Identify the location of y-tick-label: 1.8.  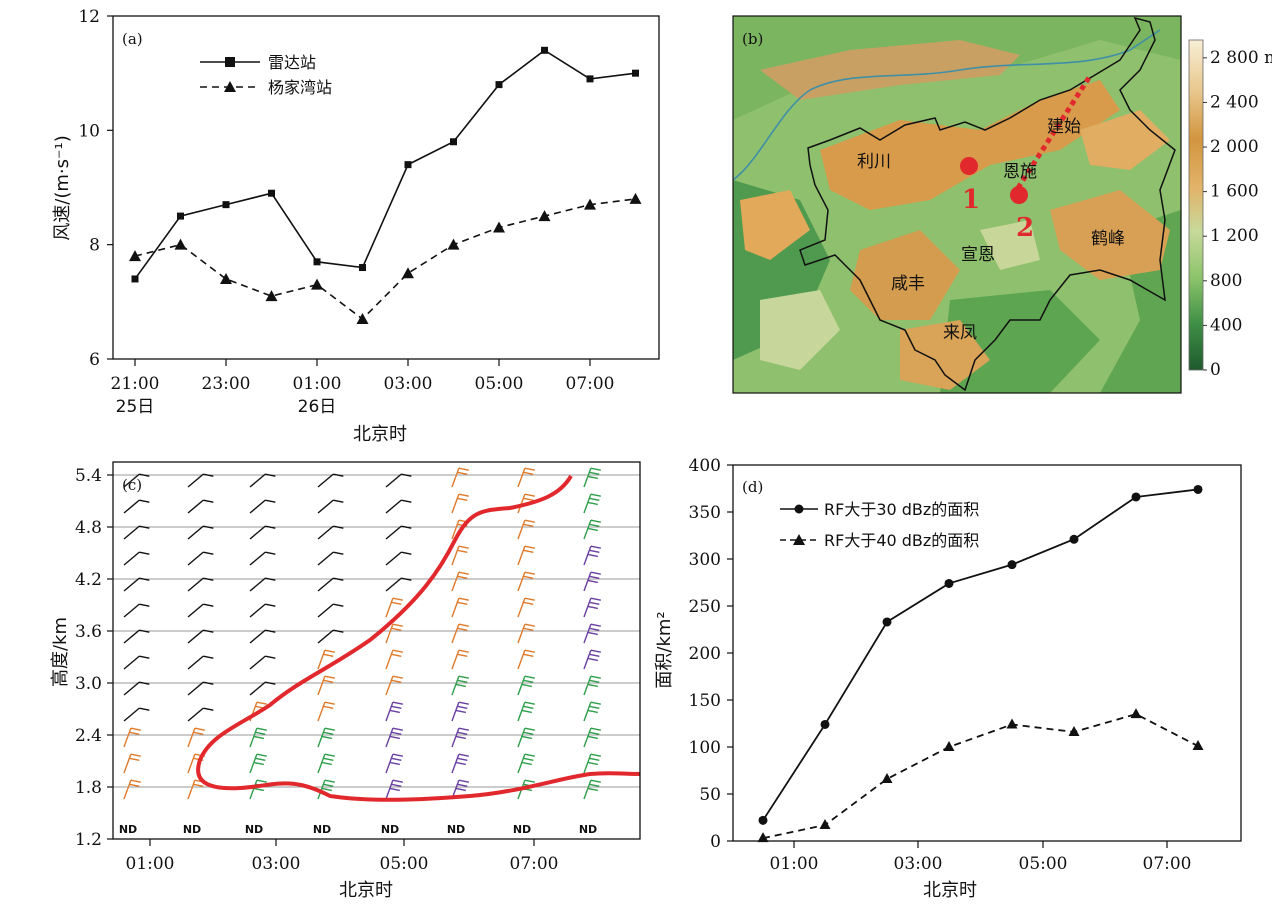
(88, 788).